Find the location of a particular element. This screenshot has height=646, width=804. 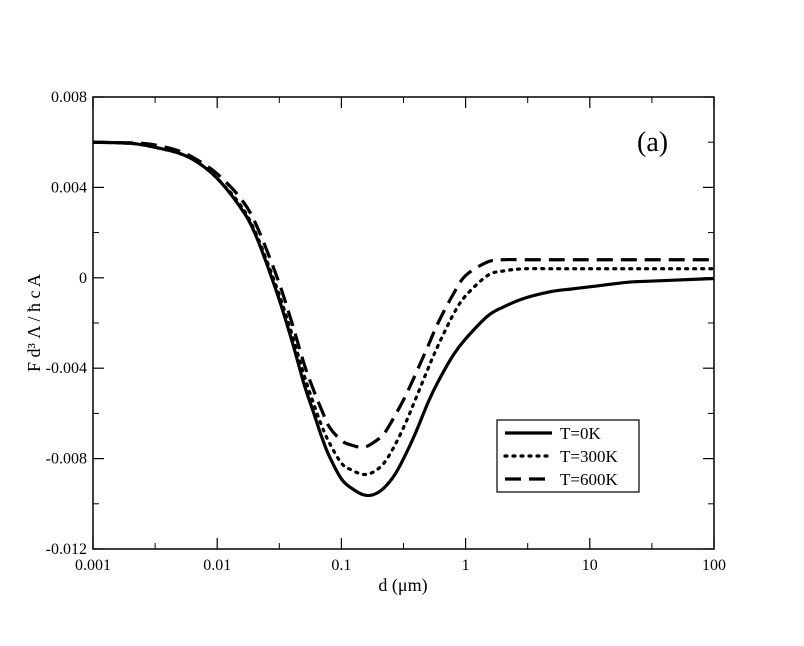

y-tick-label: 0.008 is located at coordinates (69, 97).